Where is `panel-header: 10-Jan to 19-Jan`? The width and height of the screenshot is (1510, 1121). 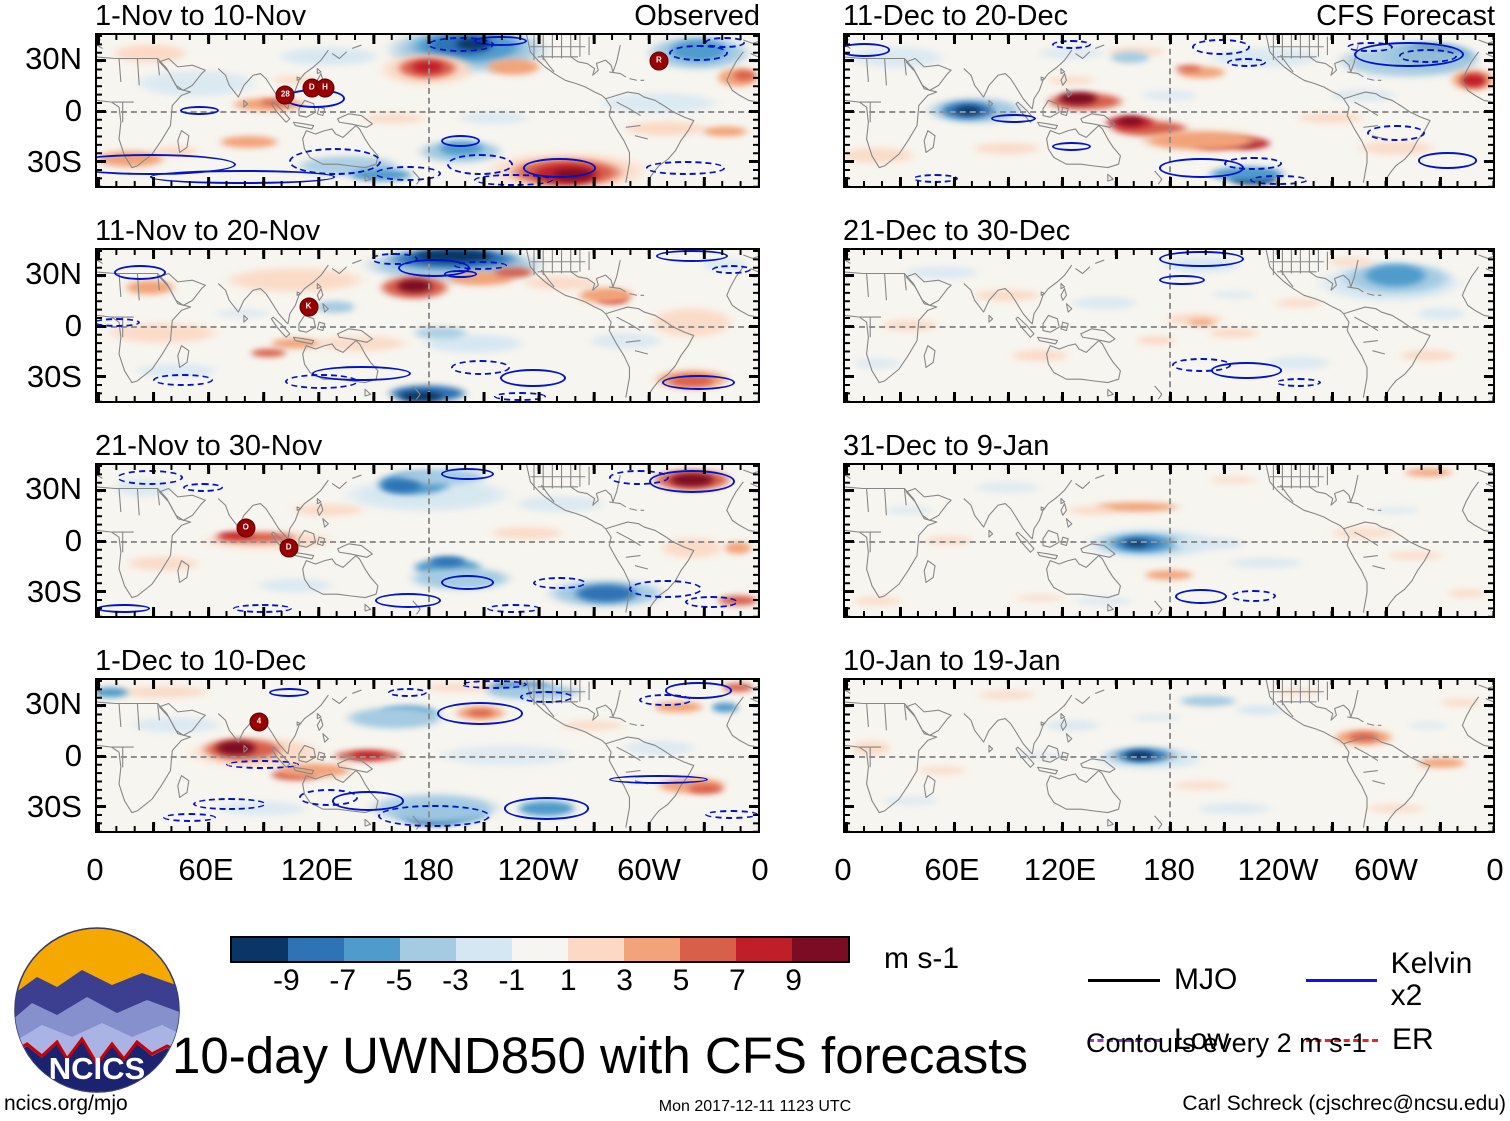
panel-header: 10-Jan to 19-Jan is located at coordinates (1169, 661).